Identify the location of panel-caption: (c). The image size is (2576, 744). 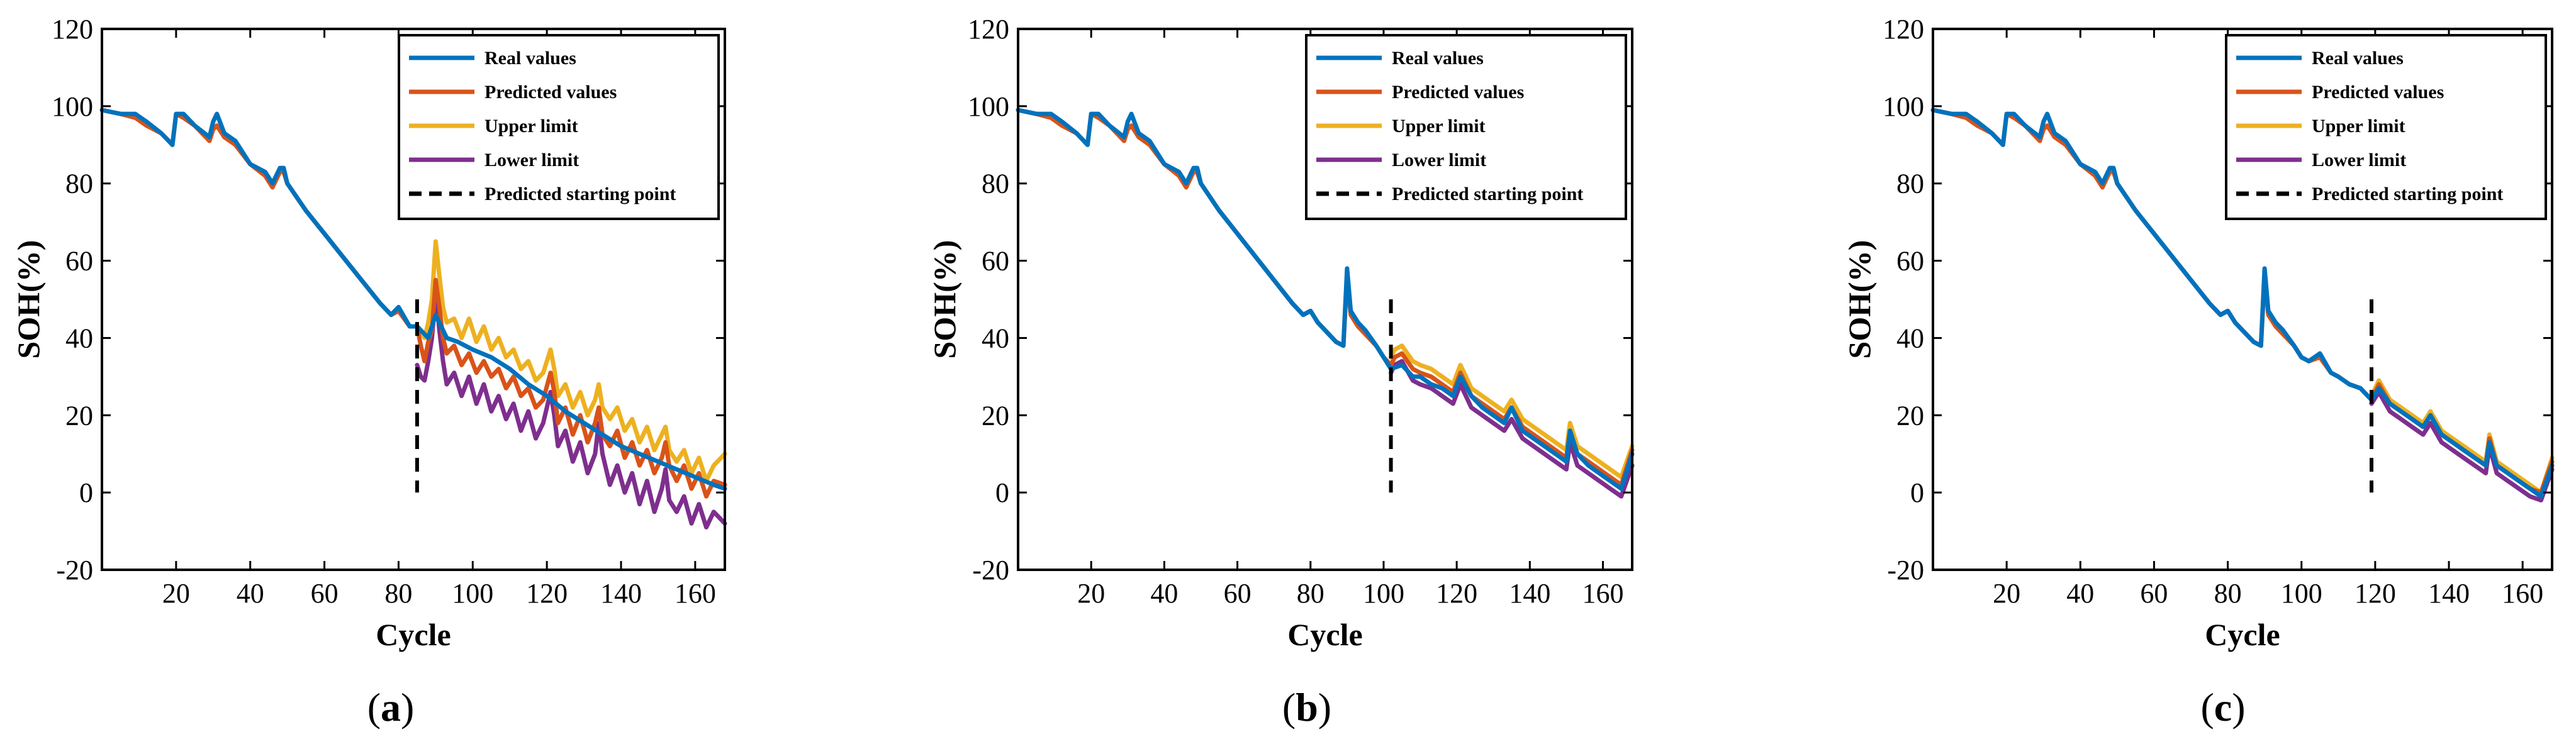
(2222, 707).